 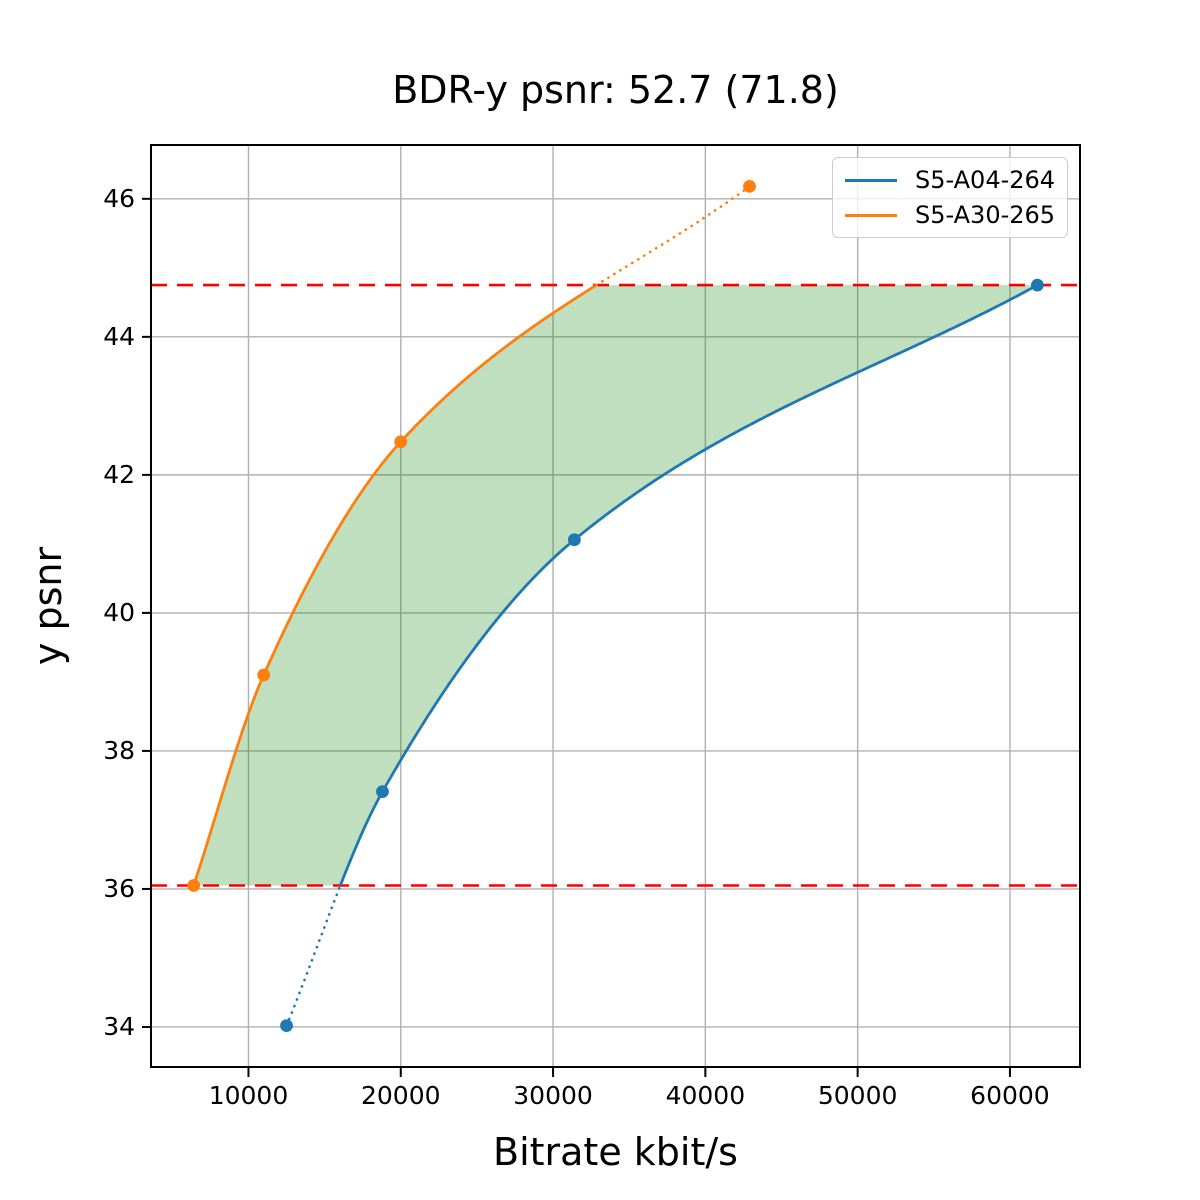 I want to click on chart-title: BDR-y psnr: 52.7 (71.8), so click(x=615, y=90).